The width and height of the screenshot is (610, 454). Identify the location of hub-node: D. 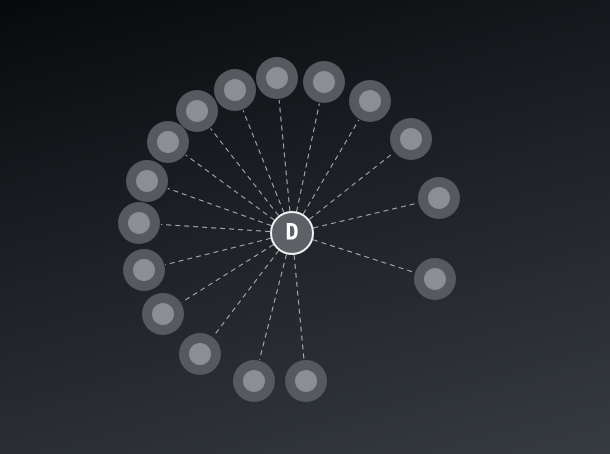
(292, 233).